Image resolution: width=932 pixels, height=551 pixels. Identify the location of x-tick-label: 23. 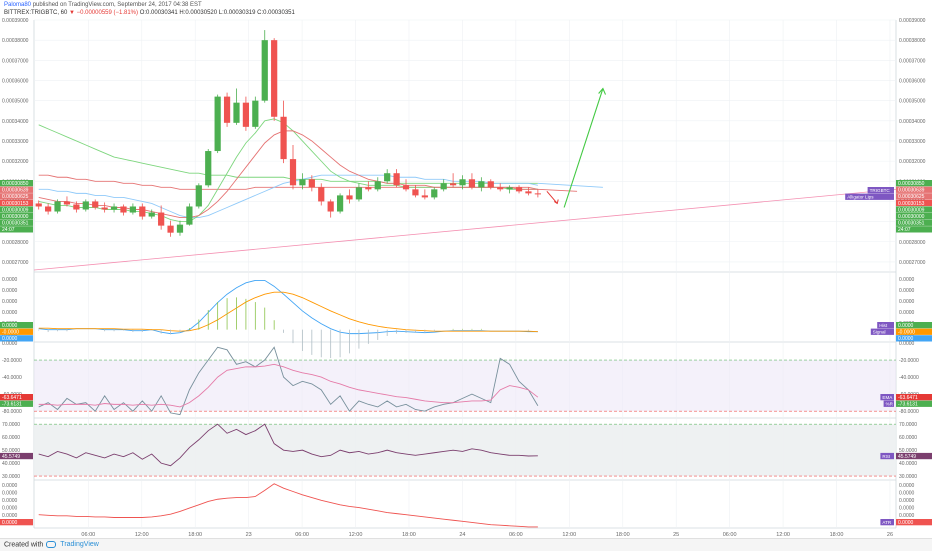
(249, 535).